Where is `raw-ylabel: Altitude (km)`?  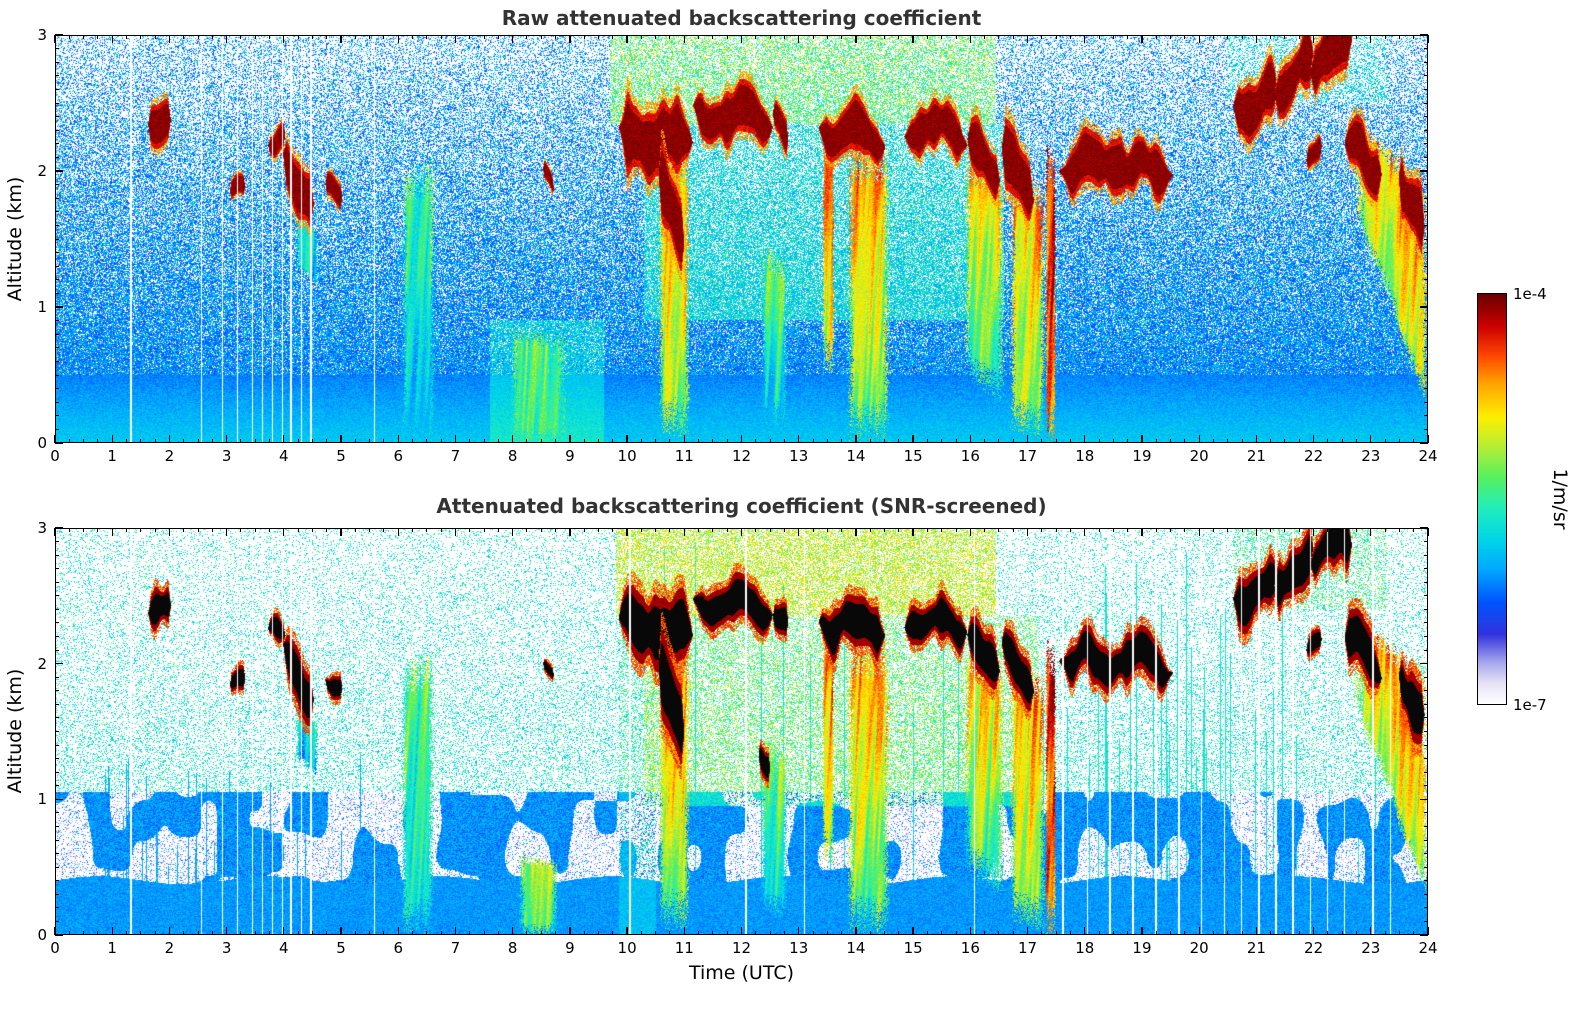 raw-ylabel: Altitude (km) is located at coordinates (15, 239).